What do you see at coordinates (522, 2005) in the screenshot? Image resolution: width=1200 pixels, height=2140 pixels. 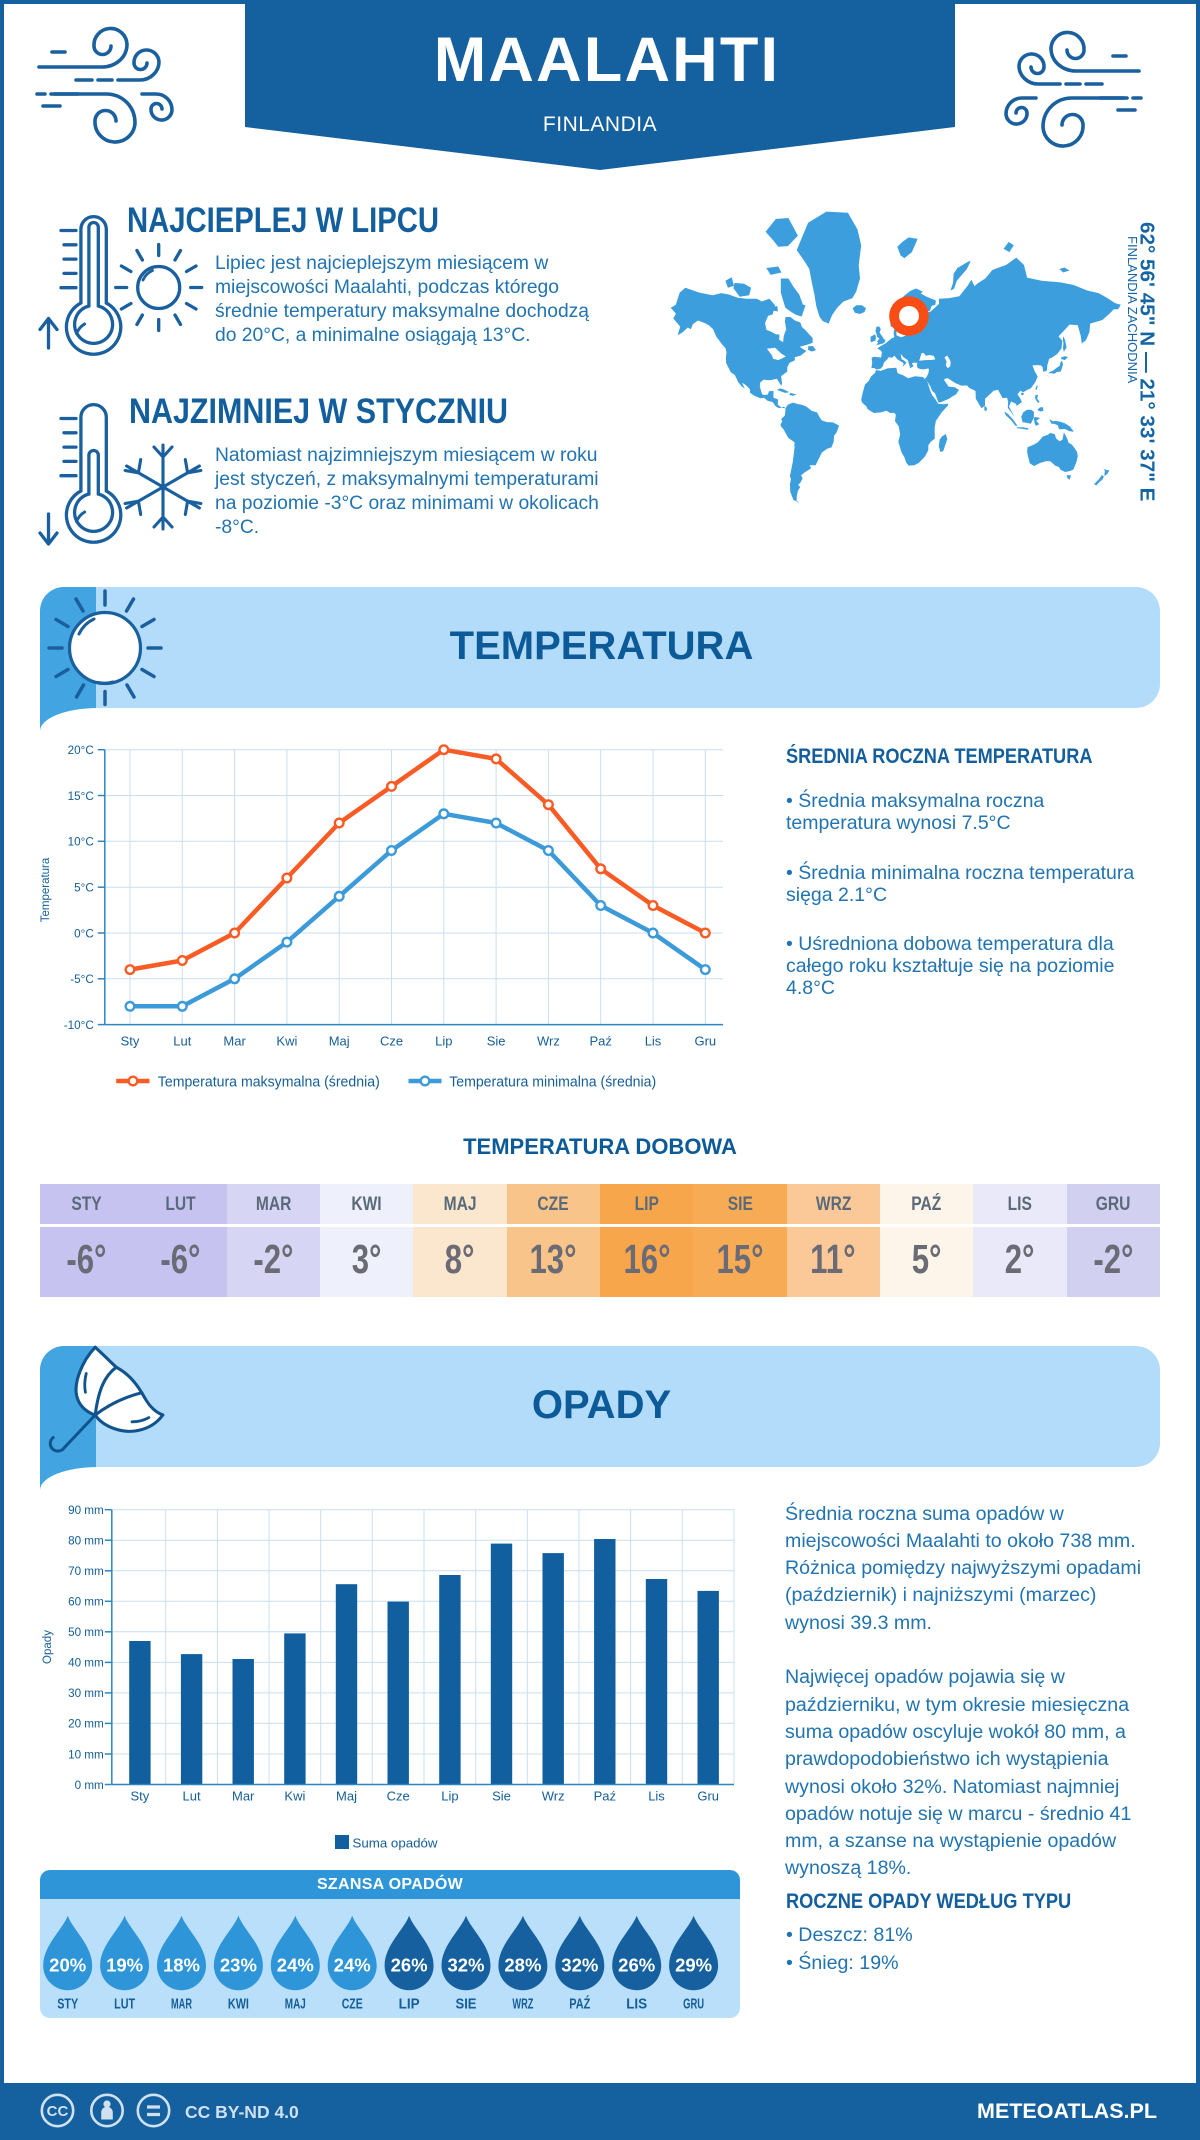 I see `svg-text: WRZ` at bounding box center [522, 2005].